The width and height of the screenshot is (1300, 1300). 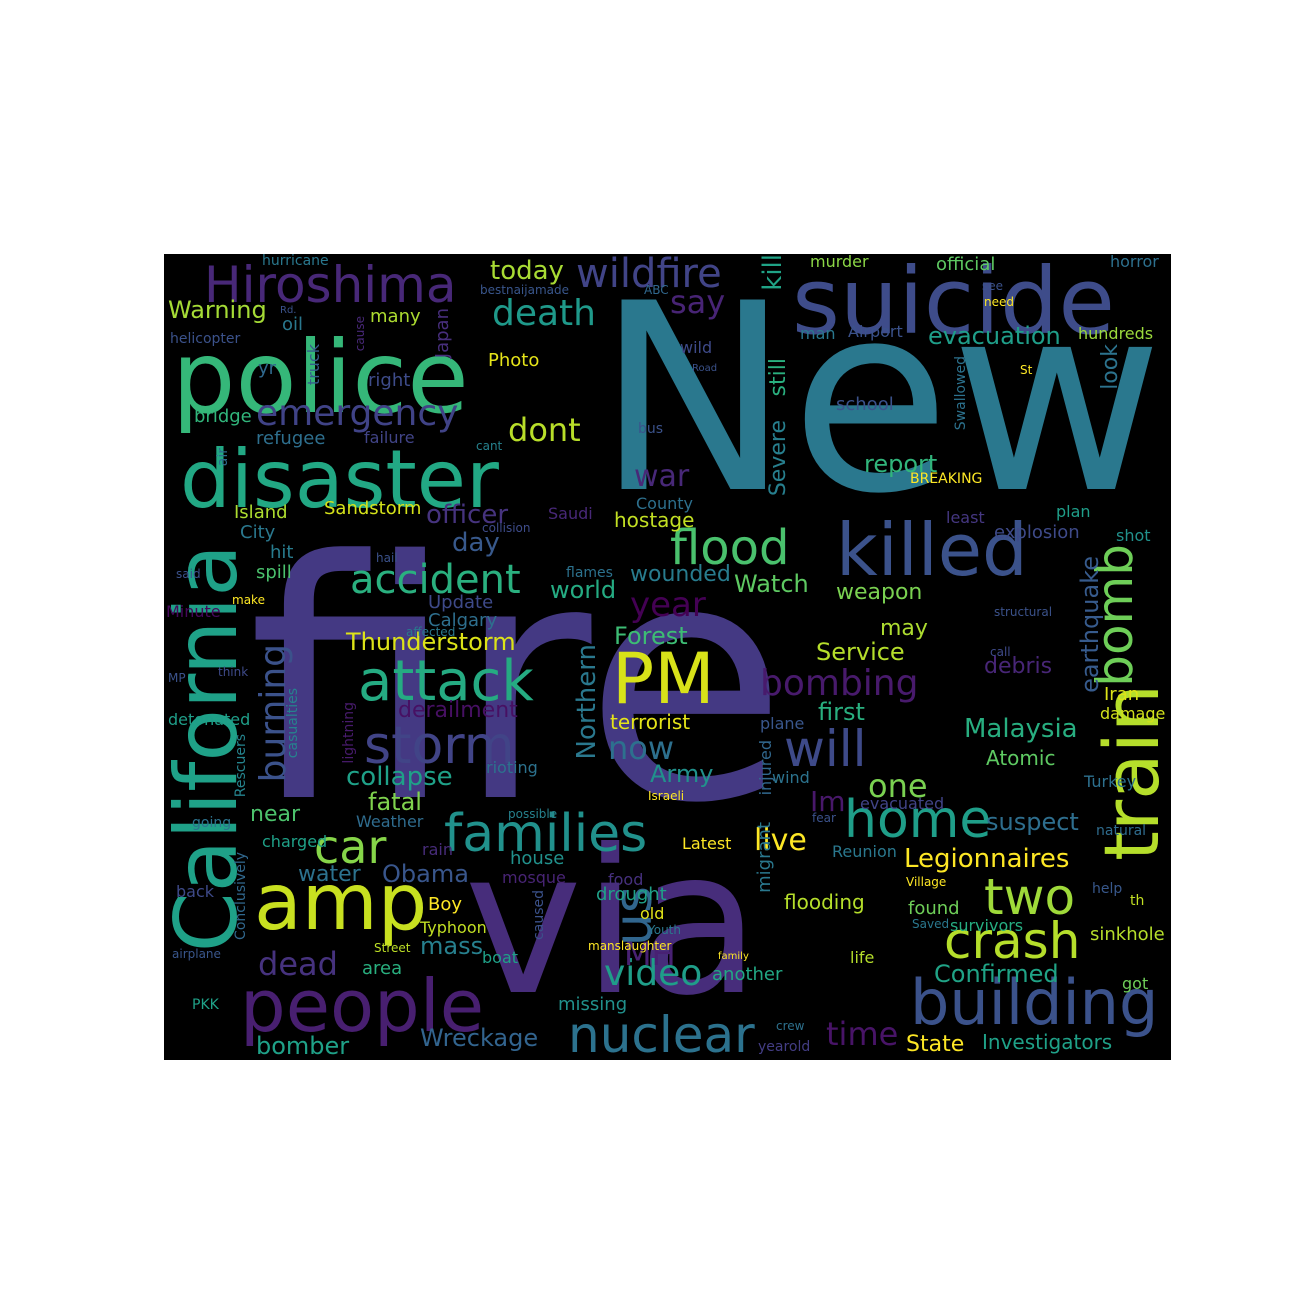 What do you see at coordinates (425, 874) in the screenshot?
I see `cloud-word-obama: Obama` at bounding box center [425, 874].